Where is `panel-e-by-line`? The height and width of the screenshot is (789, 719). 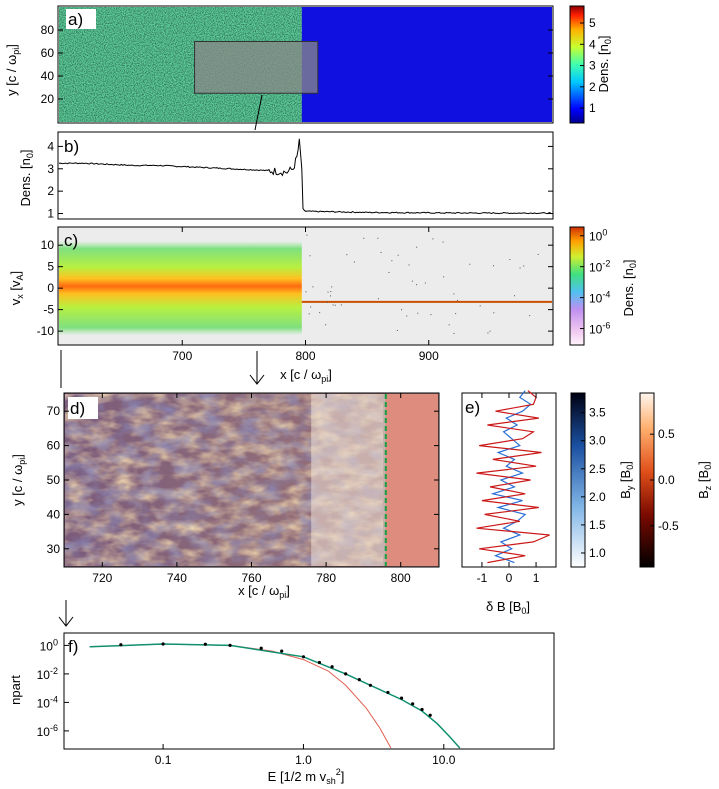
panel-e-by-line is located at coordinates (511, 477).